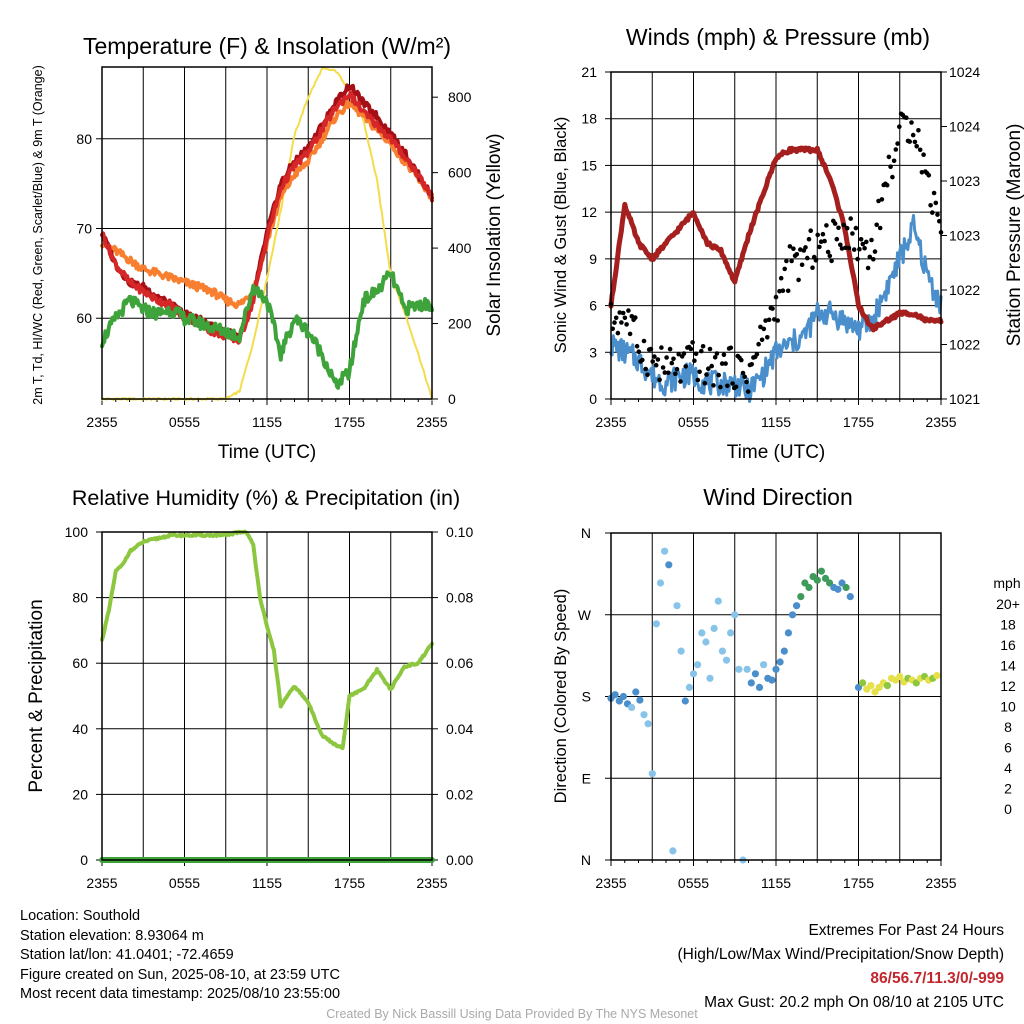 The height and width of the screenshot is (1024, 1024). What do you see at coordinates (127, 955) in the screenshot?
I see `station-latlon: Station lat/lon: 41.0401; -72.4659` at bounding box center [127, 955].